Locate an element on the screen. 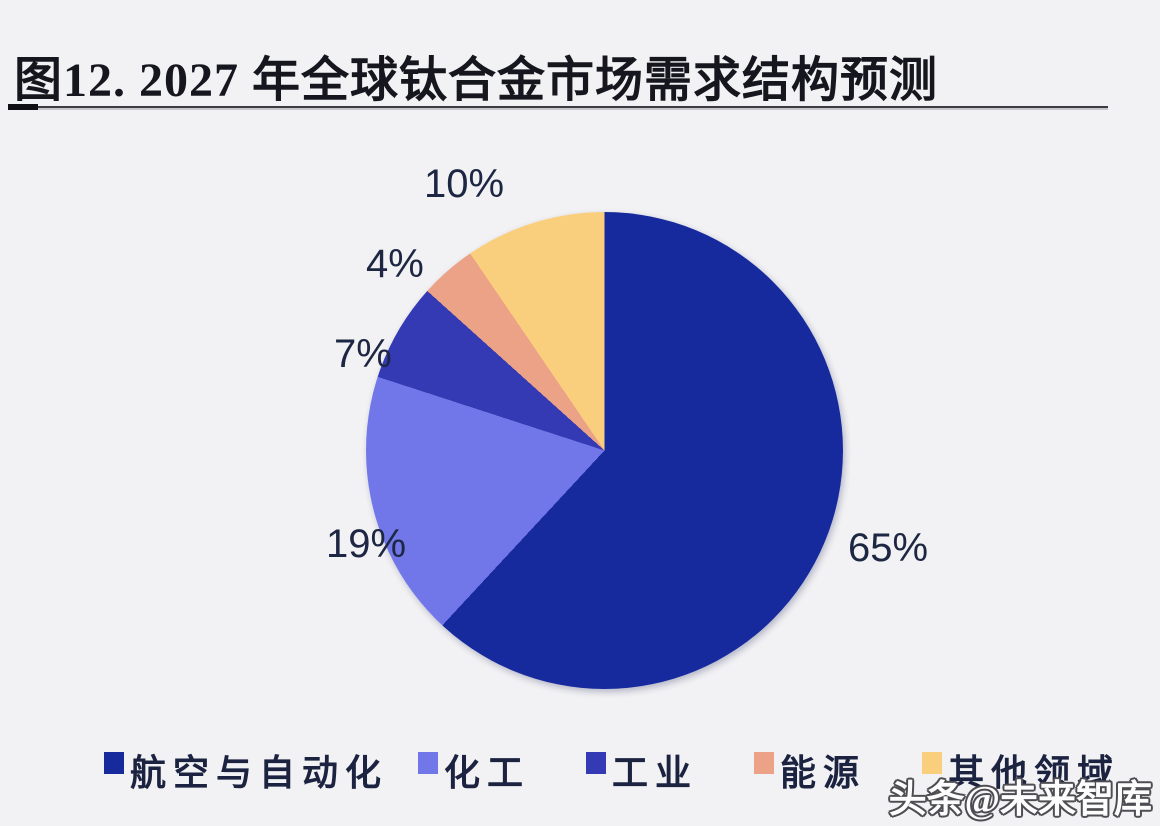 The image size is (1160, 826). legend-item-aerospace: 航空与自动化 is located at coordinates (246, 770).